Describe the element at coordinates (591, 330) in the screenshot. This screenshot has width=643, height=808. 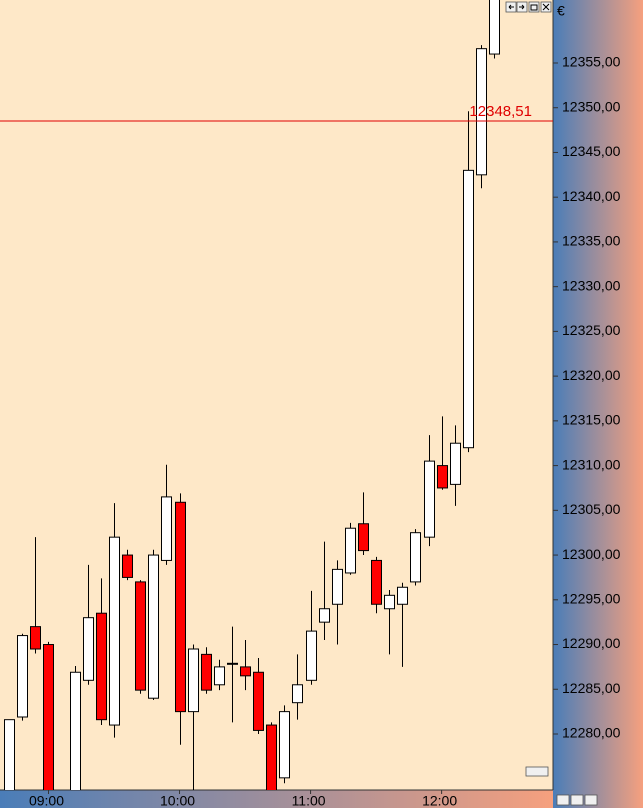
I see `y-tick-label: 12325,00` at that location.